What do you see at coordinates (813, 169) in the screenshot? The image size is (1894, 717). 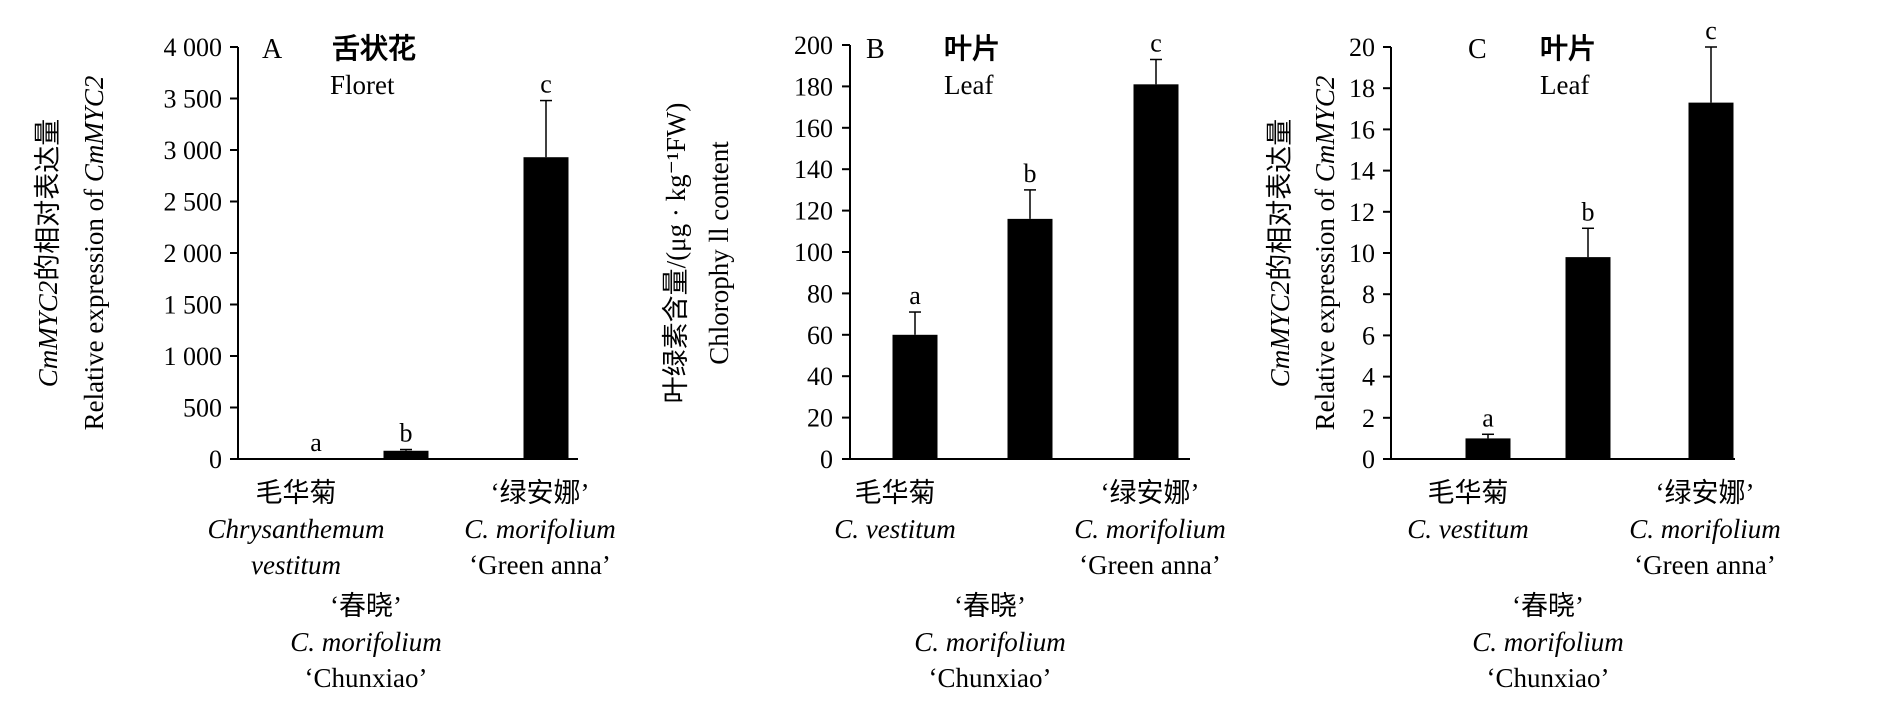 I see `y-tick-label: 140` at bounding box center [813, 169].